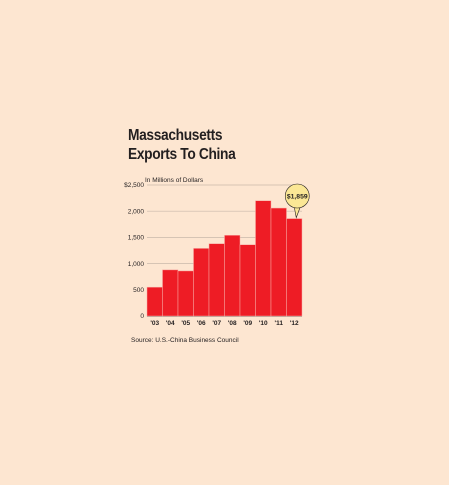 The image size is (449, 485). Describe the element at coordinates (175, 135) in the screenshot. I see `title-line-1: Massachusetts` at that location.